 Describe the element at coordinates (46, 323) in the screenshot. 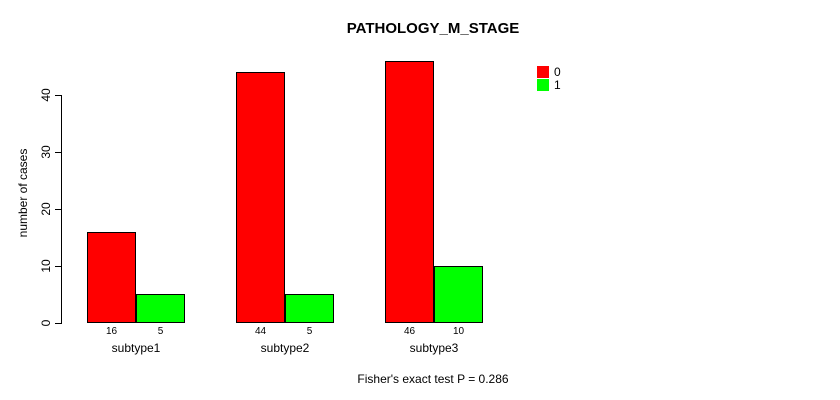

I see `y-tick-label: 0` at that location.